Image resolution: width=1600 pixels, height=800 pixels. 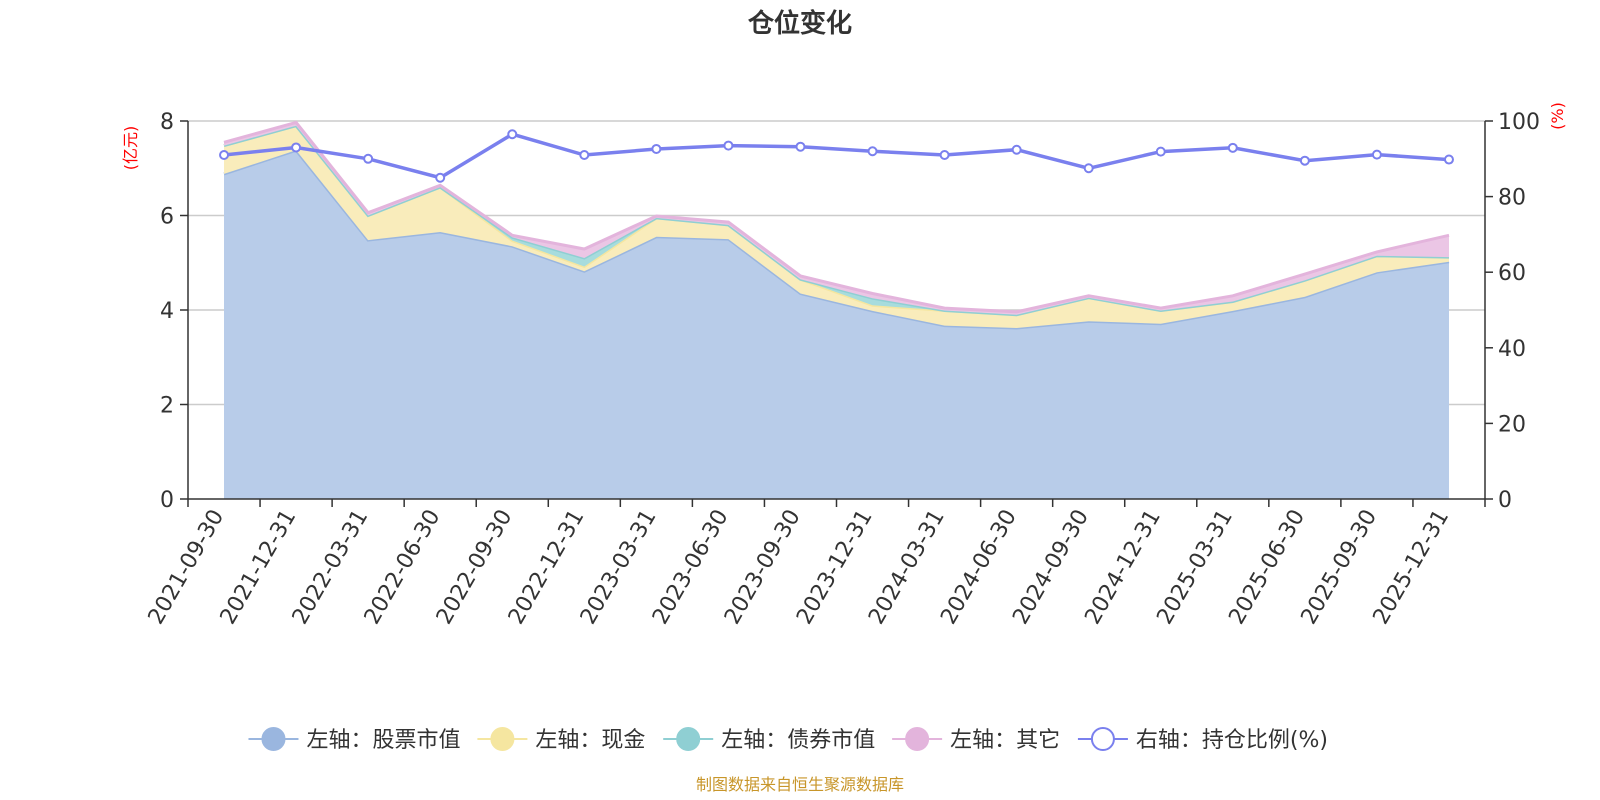 I want to click on right-tick-label: 100, so click(x=1519, y=122).